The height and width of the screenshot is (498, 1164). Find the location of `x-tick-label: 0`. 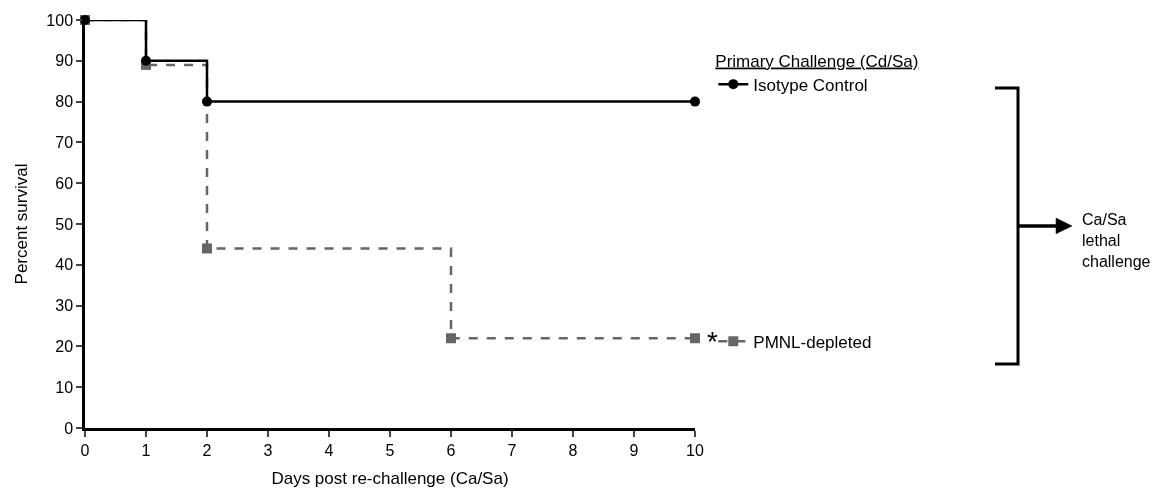

x-tick-label: 0 is located at coordinates (85, 450).